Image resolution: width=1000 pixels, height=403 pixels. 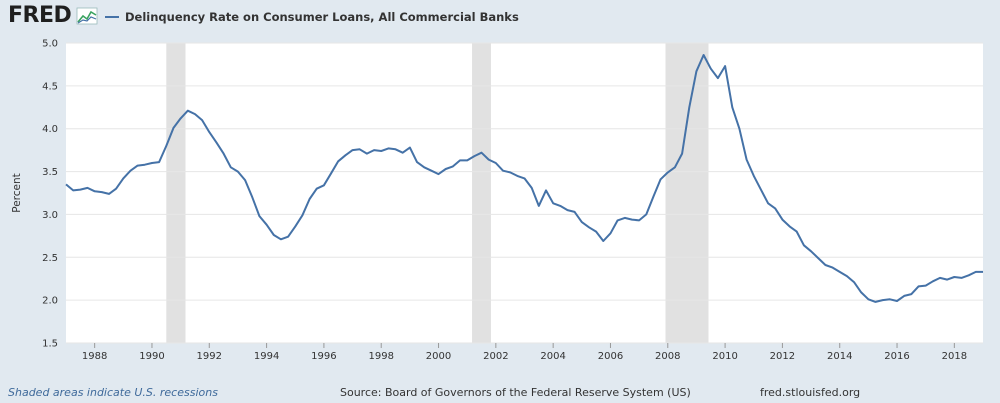 I want to click on y-tick-label: 2.0, so click(x=50, y=301).